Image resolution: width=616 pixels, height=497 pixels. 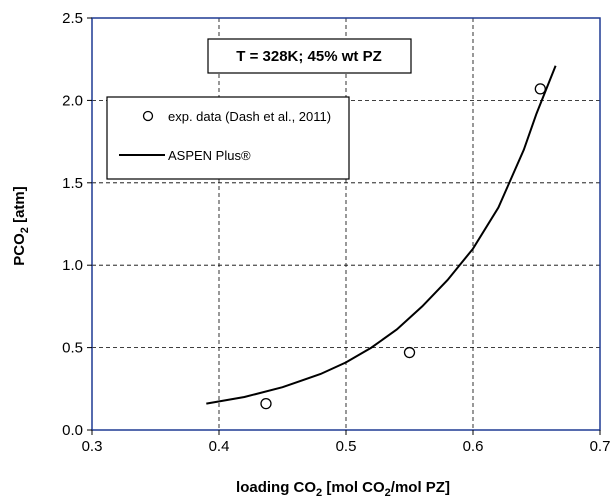 I want to click on x-tick-label: 0.3, so click(x=92, y=446).